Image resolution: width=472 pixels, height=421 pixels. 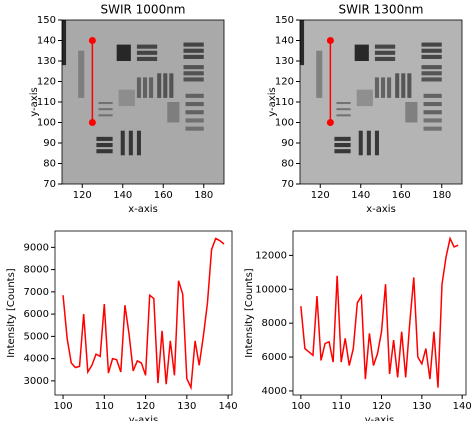 What do you see at coordinates (271, 289) in the screenshot?
I see `y-tick-label: 10000` at bounding box center [271, 289].